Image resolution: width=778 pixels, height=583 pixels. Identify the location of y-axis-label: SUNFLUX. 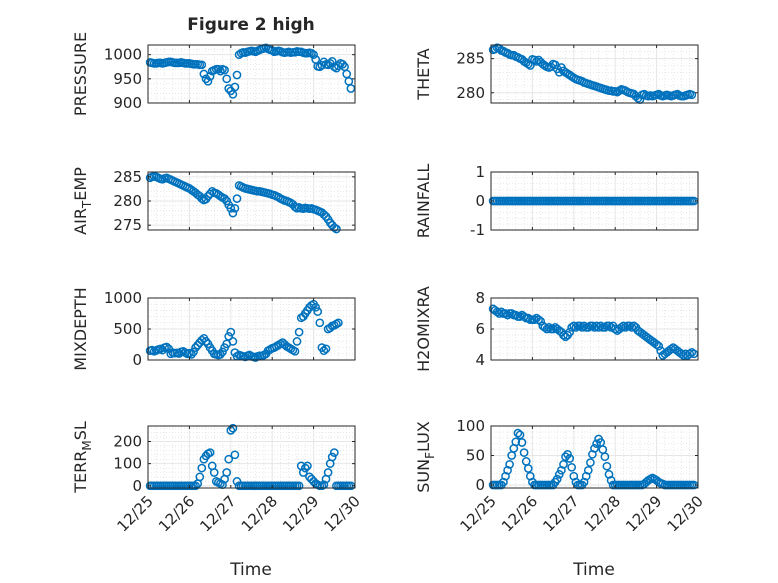
(425, 457).